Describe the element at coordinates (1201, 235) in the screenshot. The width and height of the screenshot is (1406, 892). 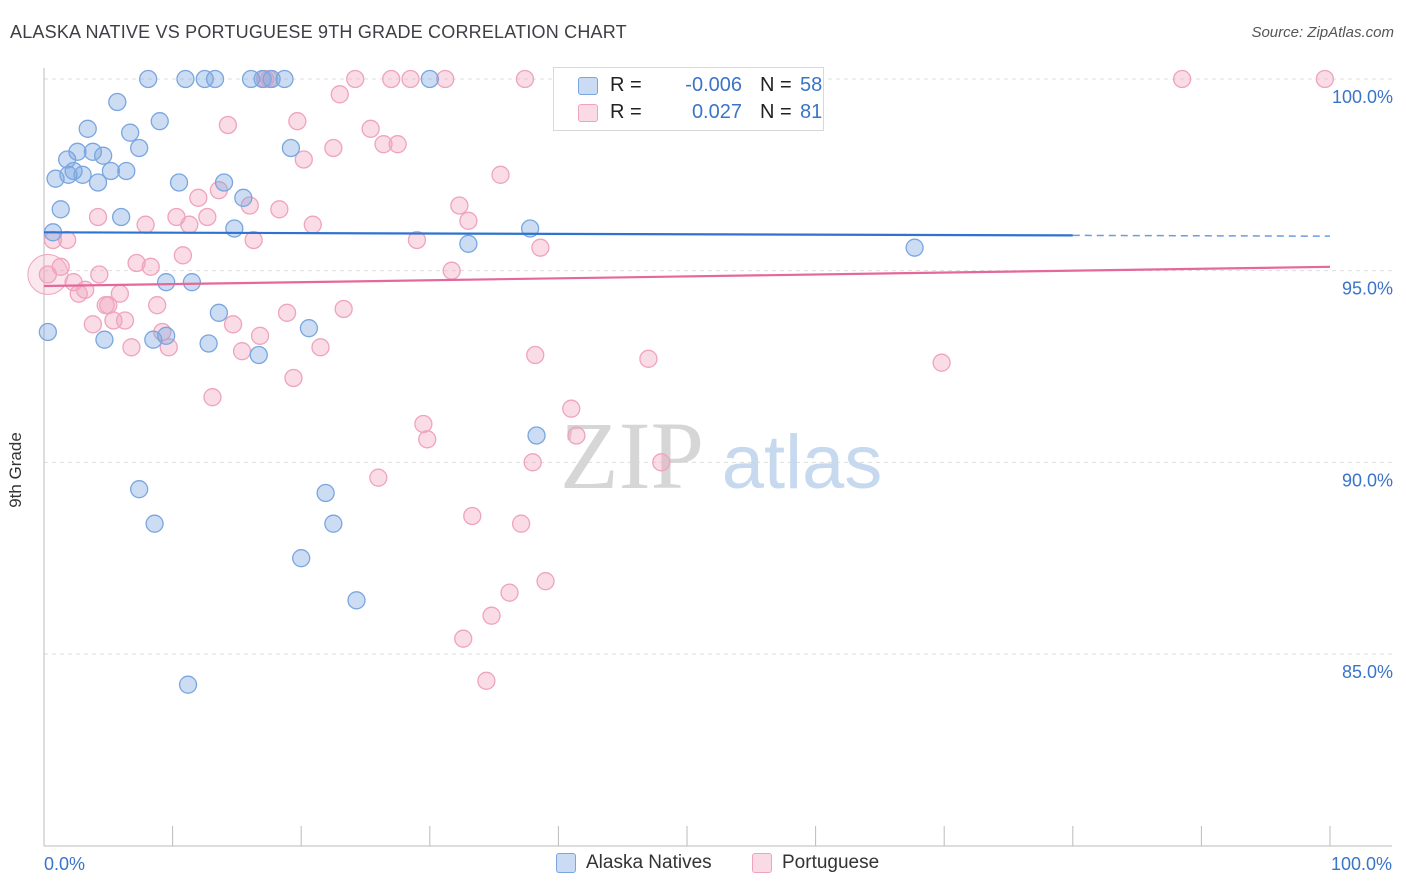
I see `alaska-trend-extension` at that location.